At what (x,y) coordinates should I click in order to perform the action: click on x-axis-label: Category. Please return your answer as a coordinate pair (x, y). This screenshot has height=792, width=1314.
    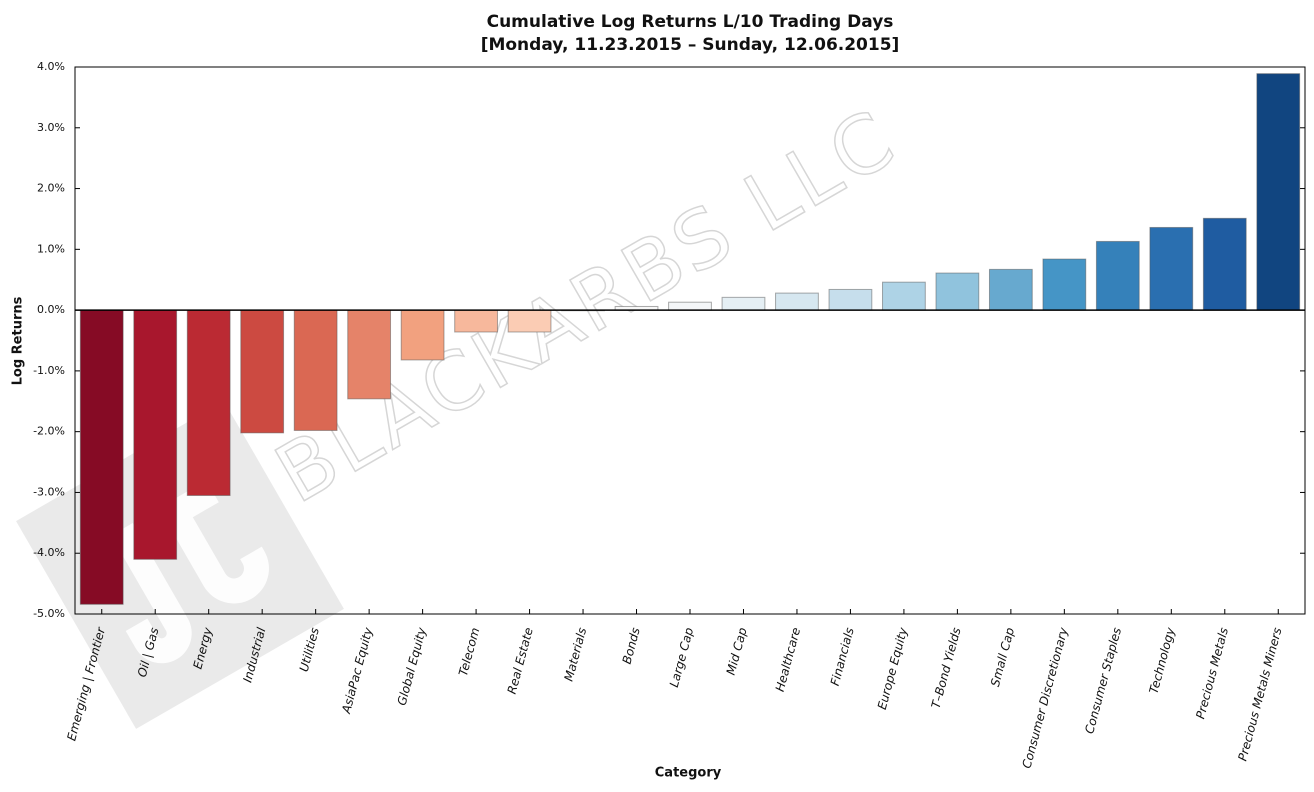
    Looking at the image, I should click on (688, 773).